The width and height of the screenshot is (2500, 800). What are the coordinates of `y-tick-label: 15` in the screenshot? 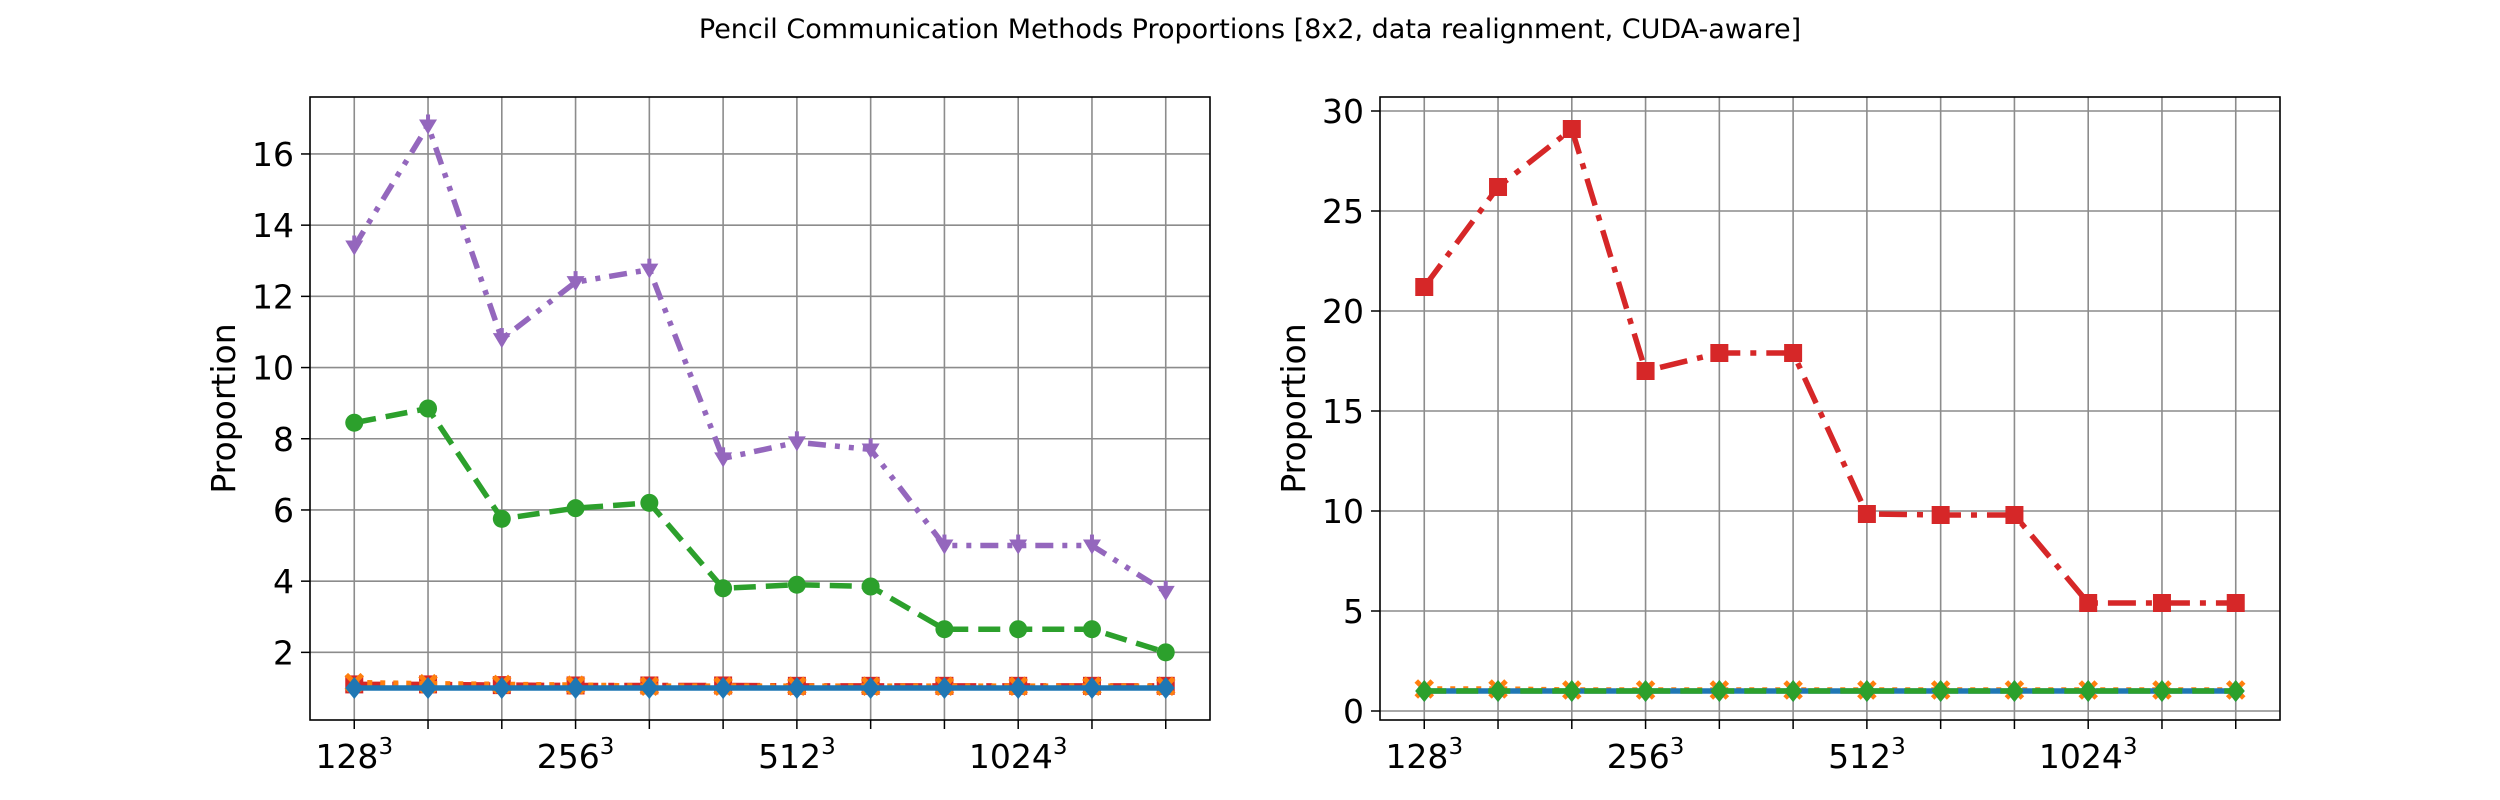 It's located at (1343, 411).